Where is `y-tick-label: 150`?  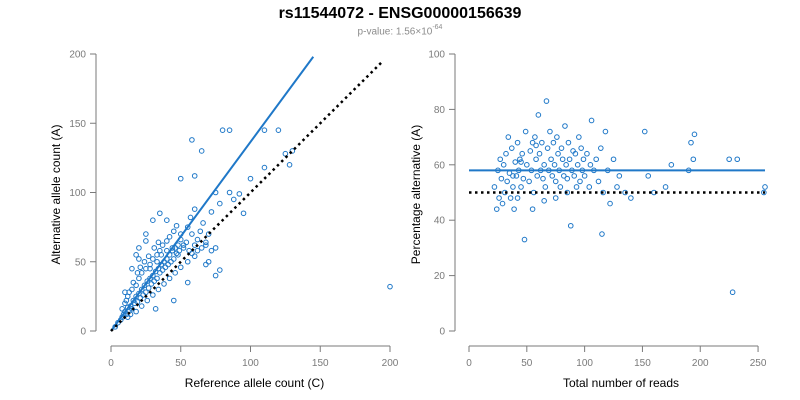
y-tick-label: 150 is located at coordinates (77, 124).